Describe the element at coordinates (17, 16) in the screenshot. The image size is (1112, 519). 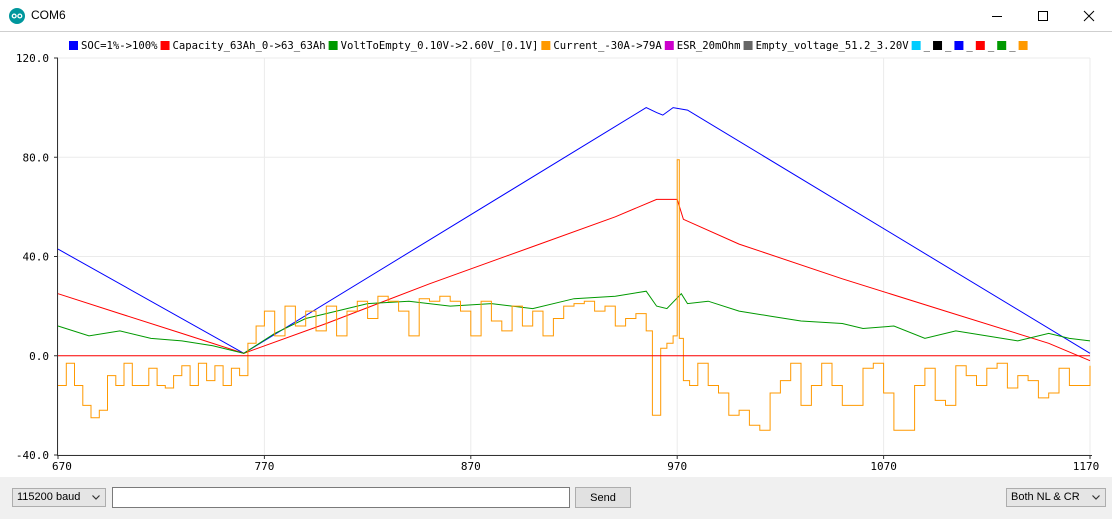
I see `arduino-logo-icon` at that location.